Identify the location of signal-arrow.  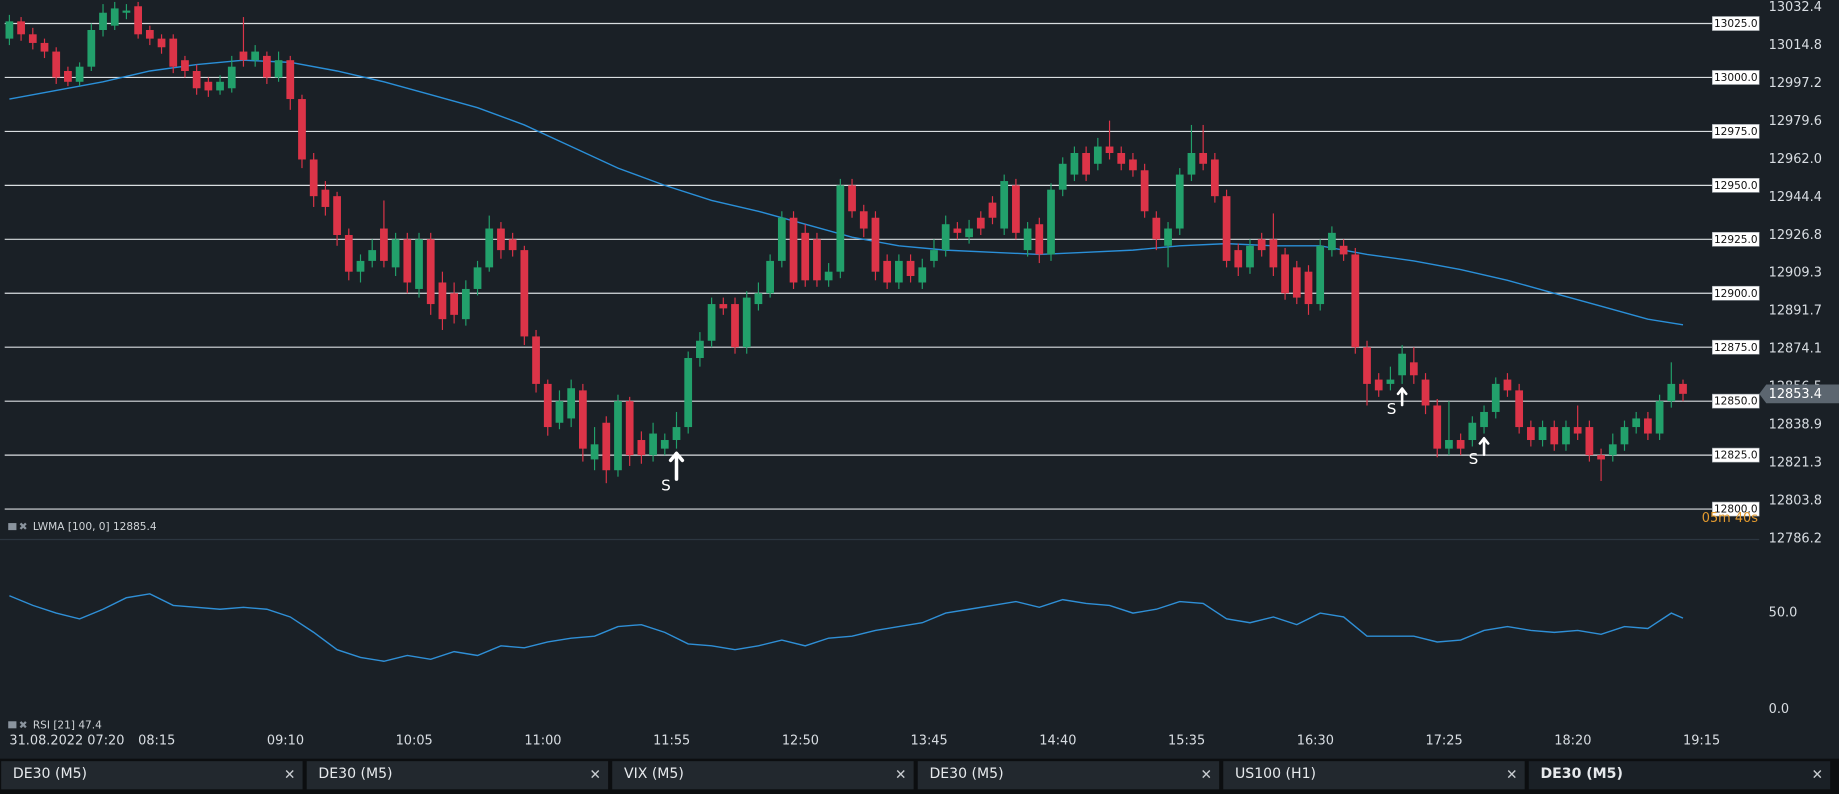
(1402, 397).